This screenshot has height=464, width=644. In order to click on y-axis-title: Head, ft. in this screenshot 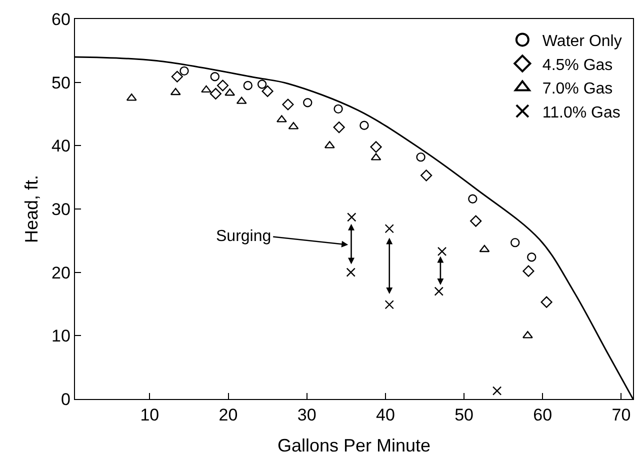, I will do `click(32, 209)`.